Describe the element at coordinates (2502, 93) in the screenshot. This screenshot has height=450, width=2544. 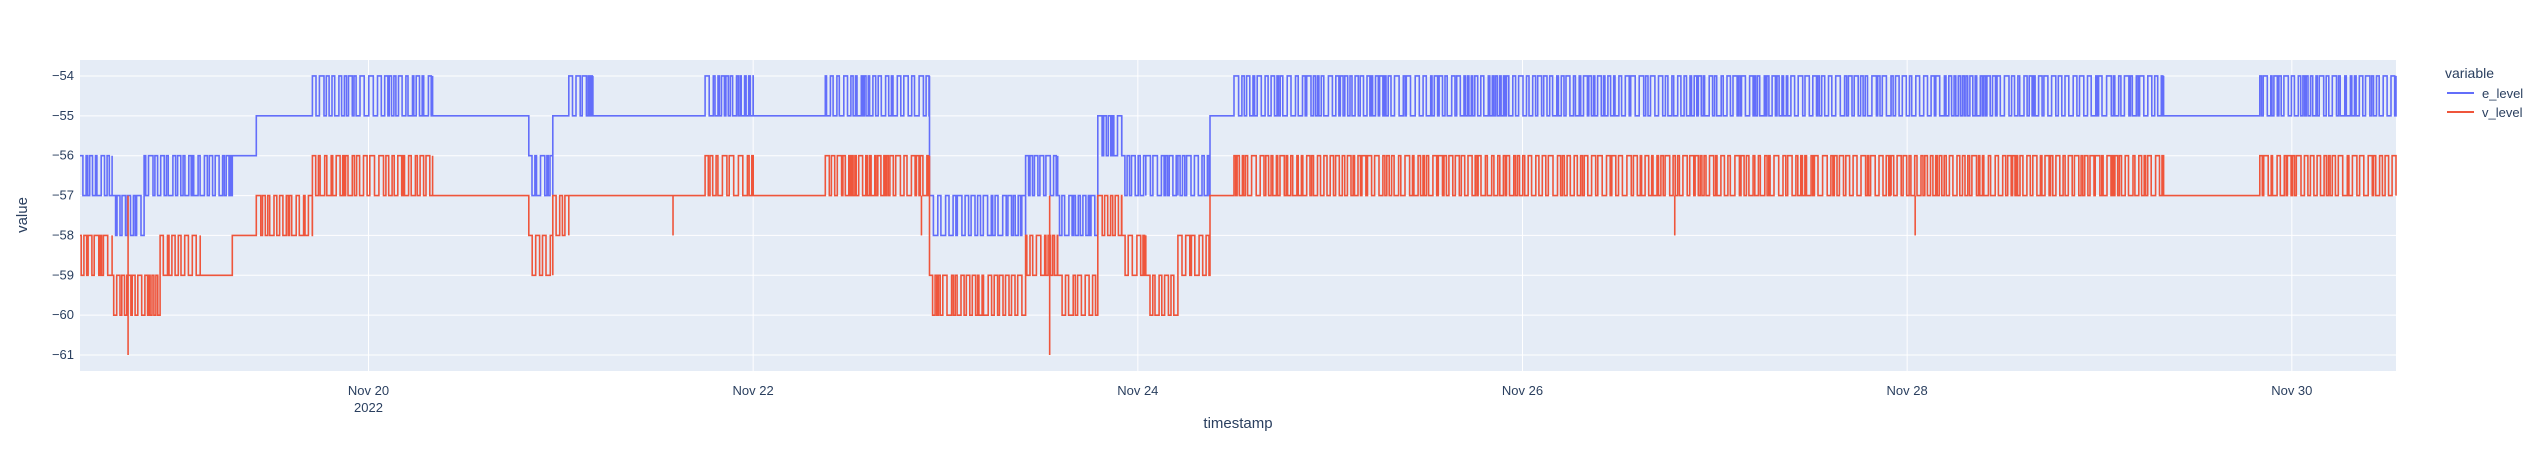
I see `legend-label-e-level: e_level` at that location.